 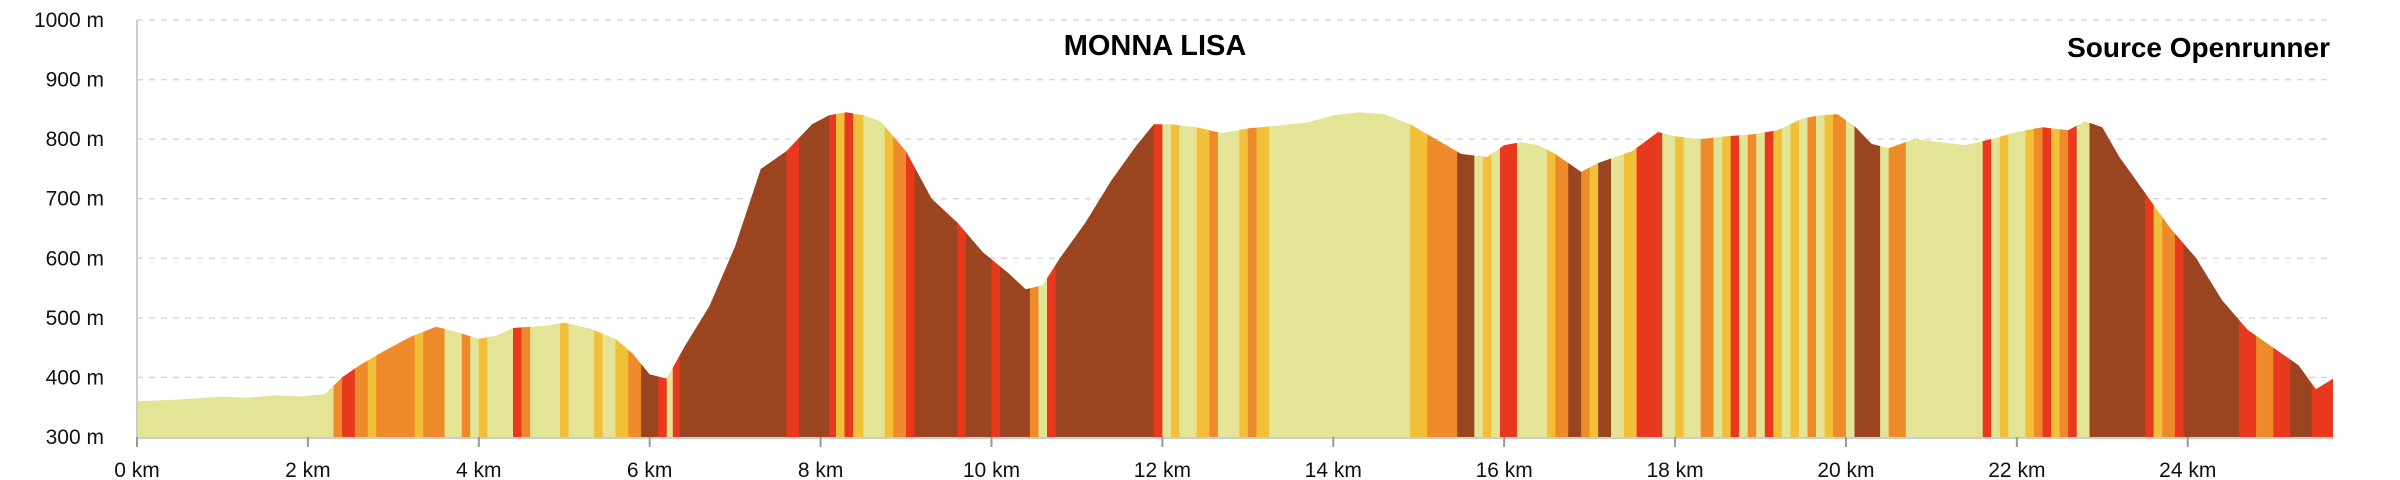 What do you see at coordinates (75, 377) in the screenshot?
I see `y-tick-label: 400 m` at bounding box center [75, 377].